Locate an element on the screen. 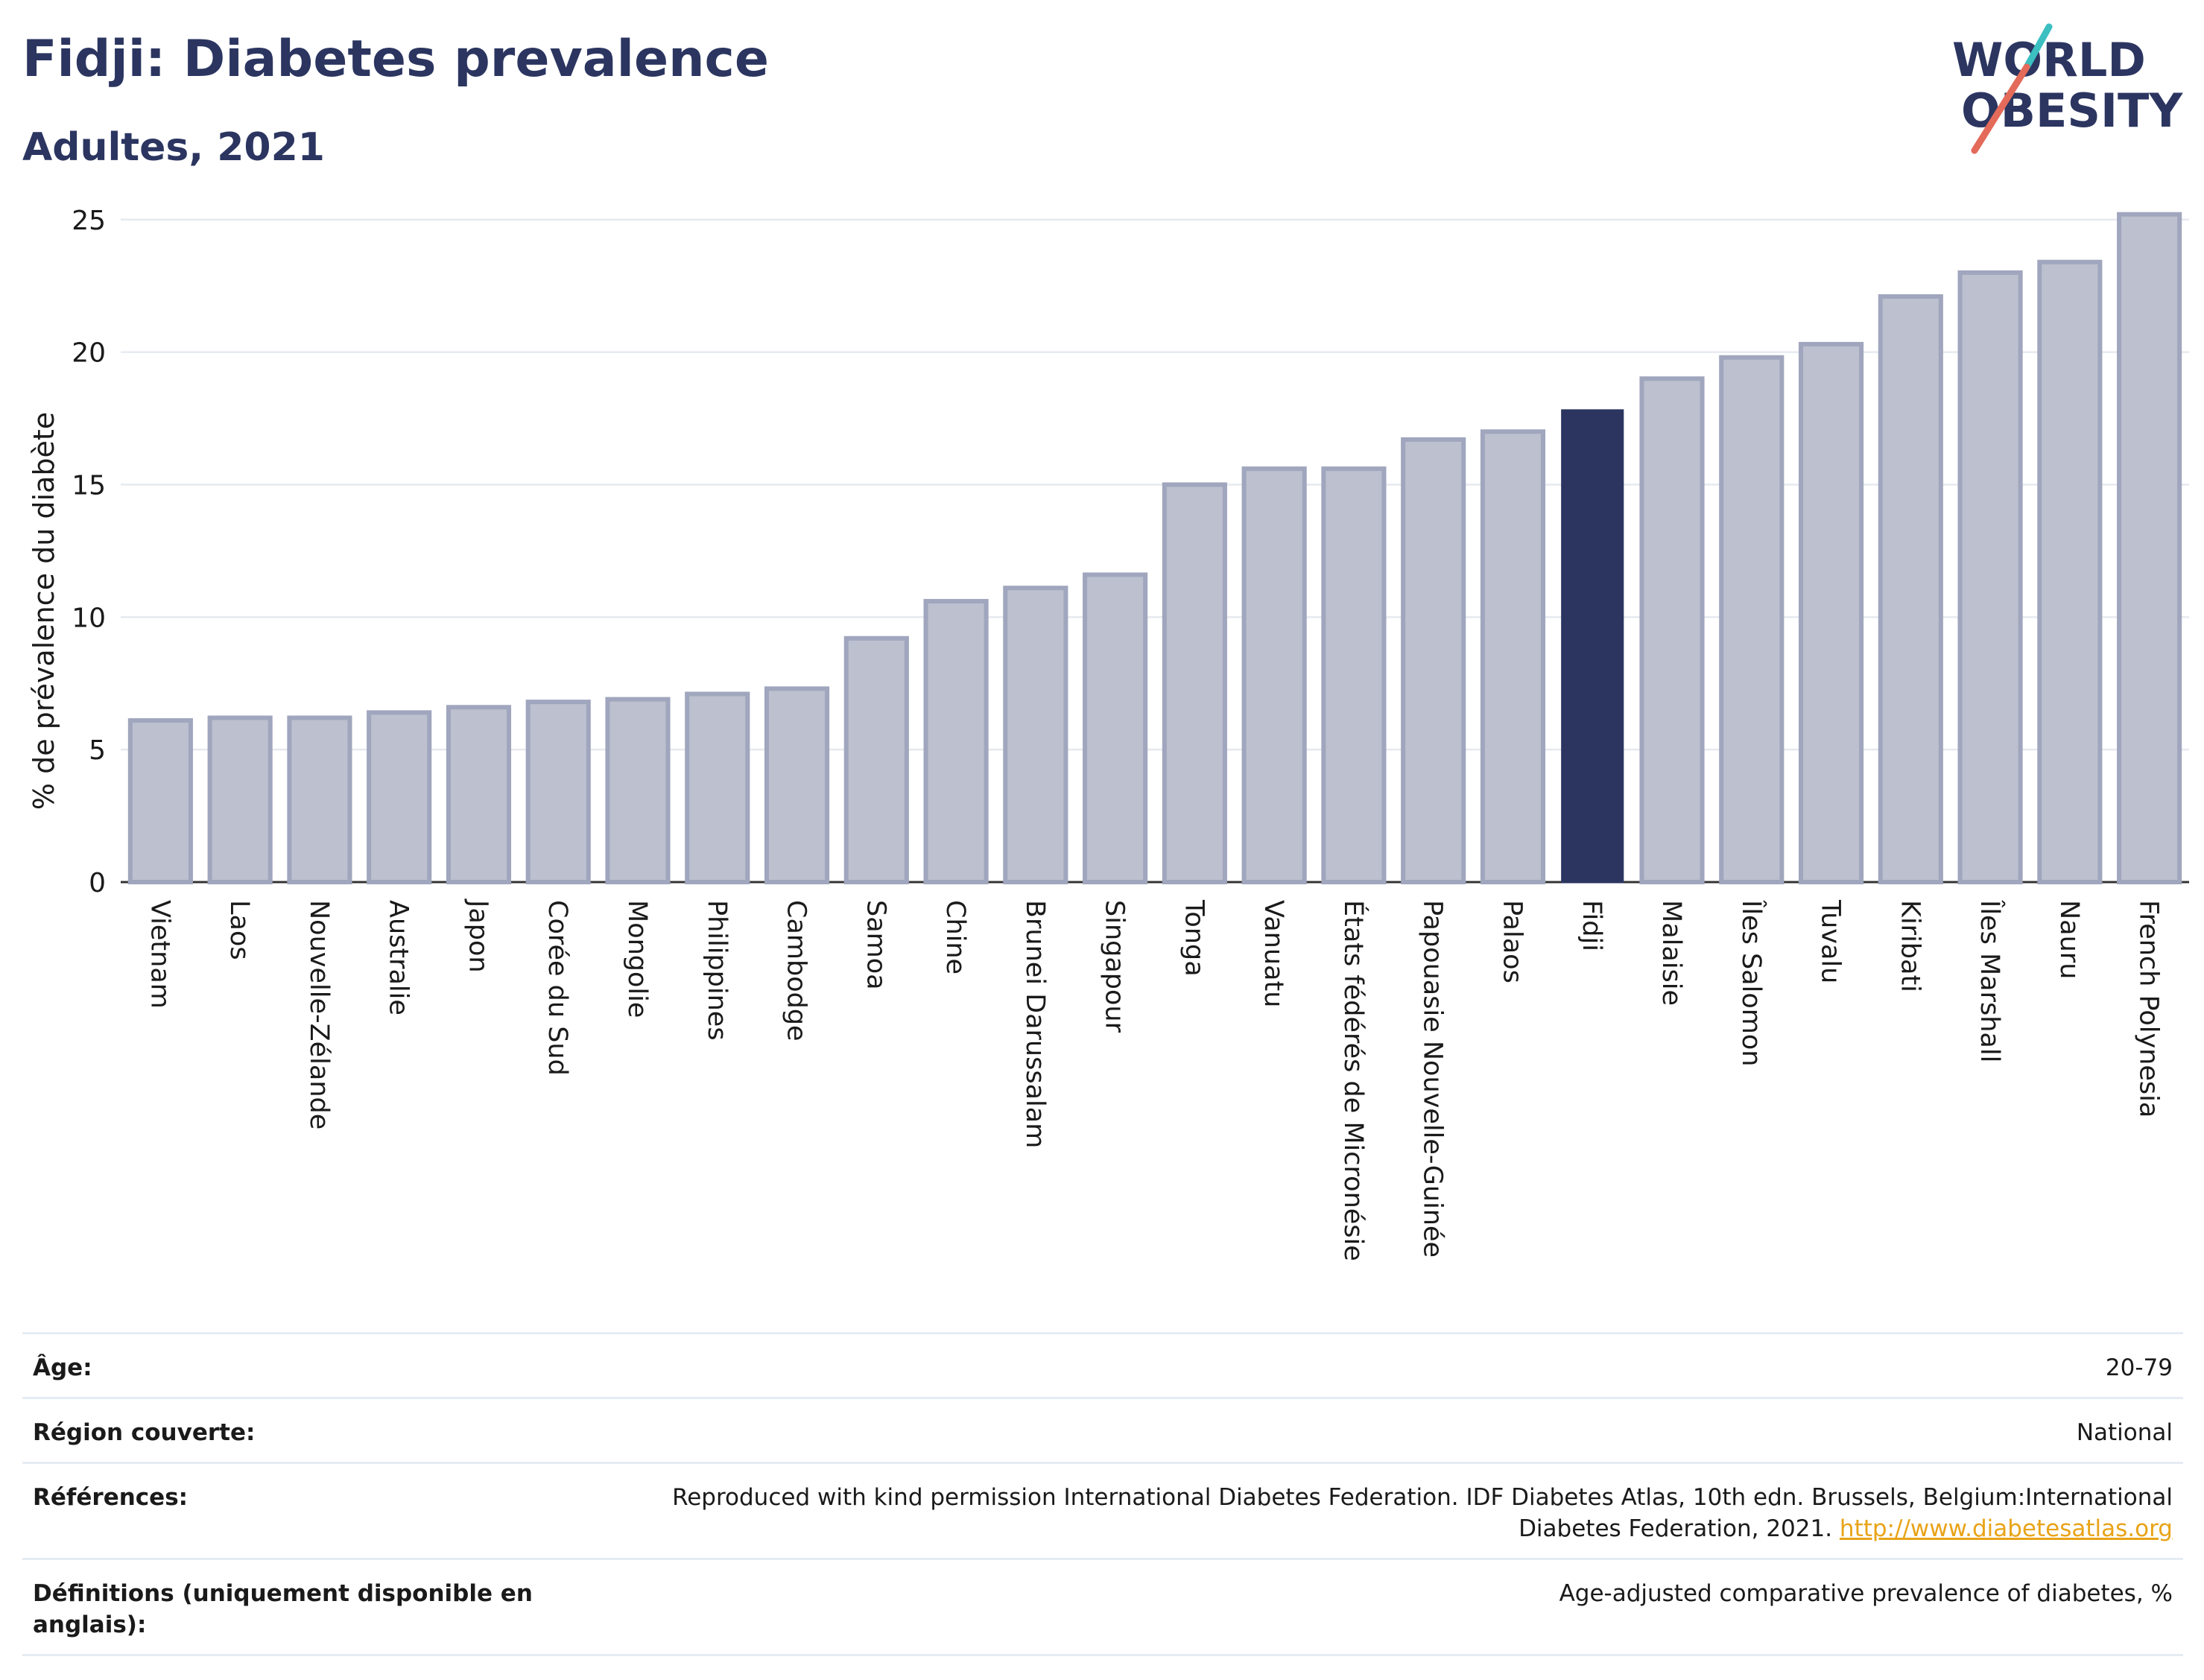 This screenshot has width=2204, height=1680. bar-brunei-darussalam is located at coordinates (1035, 735).